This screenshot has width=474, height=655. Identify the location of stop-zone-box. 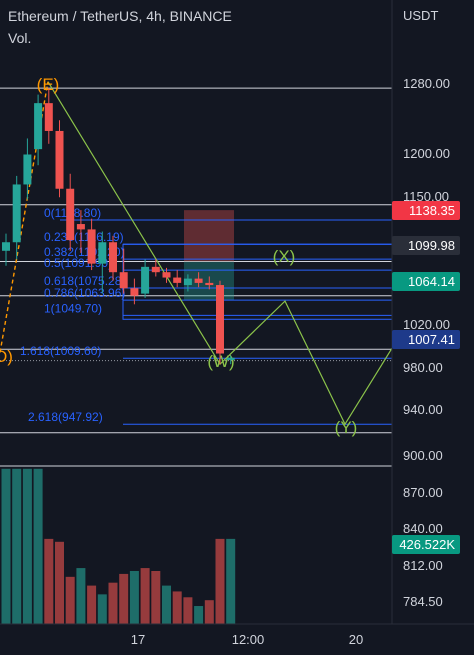
(209, 236).